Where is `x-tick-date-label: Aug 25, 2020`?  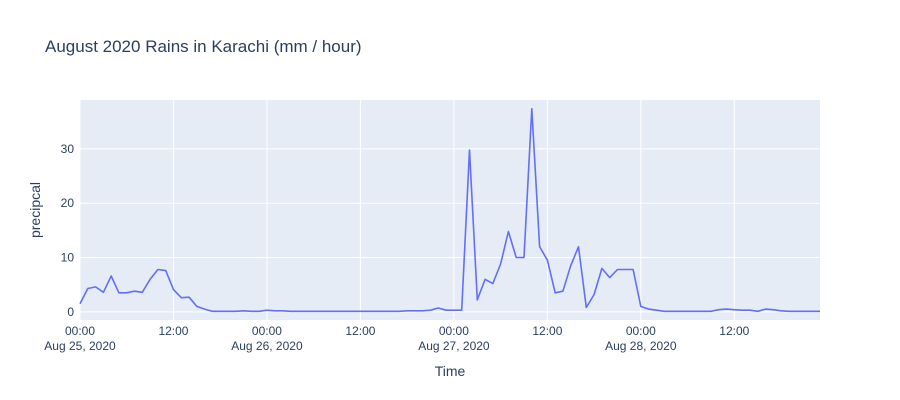
x-tick-date-label: Aug 25, 2020 is located at coordinates (80, 346).